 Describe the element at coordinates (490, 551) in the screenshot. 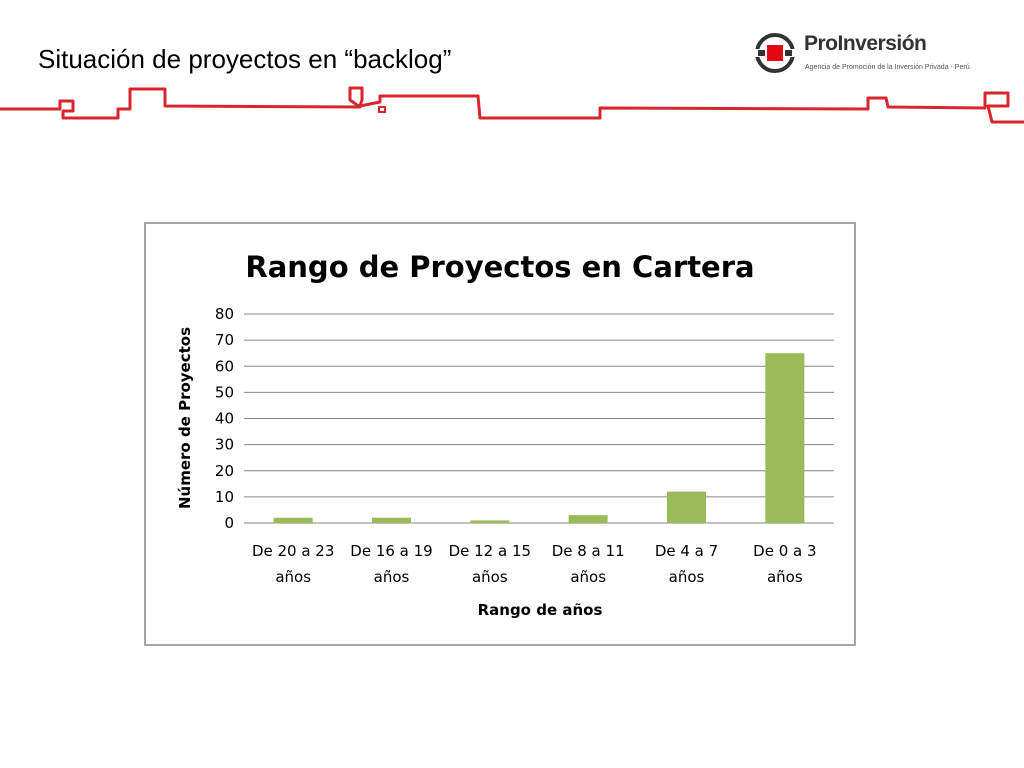

I see `x-tick-label: De 12 a 15` at that location.